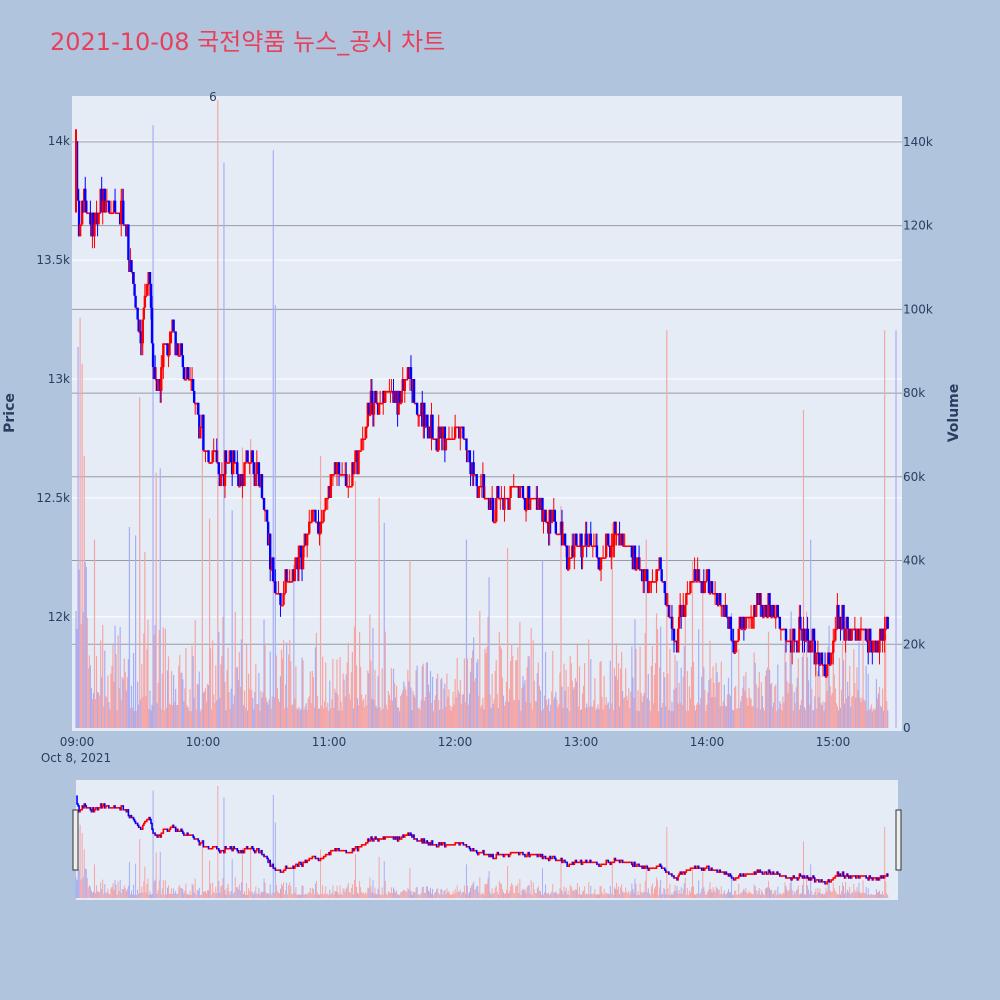 This screenshot has height=1000, width=1000. What do you see at coordinates (487, 840) in the screenshot?
I see `range-slider` at bounding box center [487, 840].